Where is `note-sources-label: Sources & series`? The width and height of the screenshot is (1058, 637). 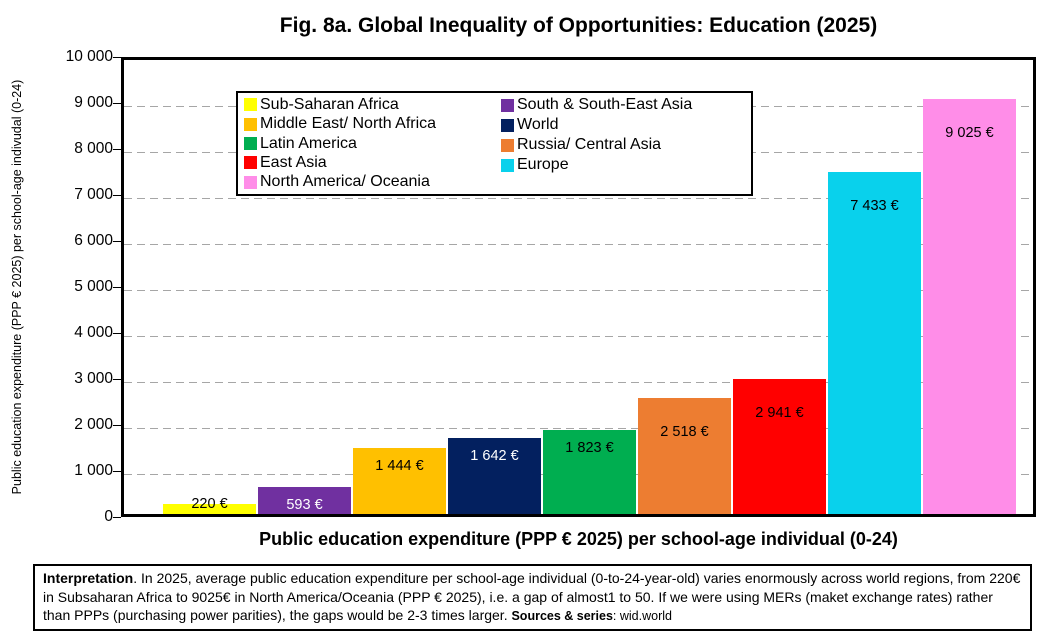
note-sources-label: Sources & series is located at coordinates (562, 616).